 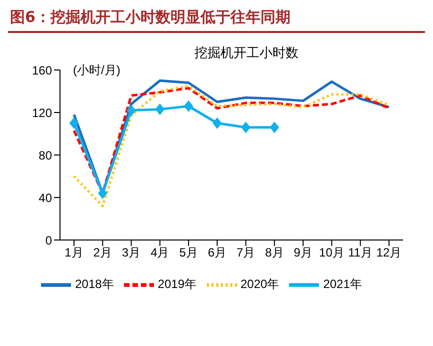 I want to click on x-tick-label: 10月, so click(x=331, y=253).